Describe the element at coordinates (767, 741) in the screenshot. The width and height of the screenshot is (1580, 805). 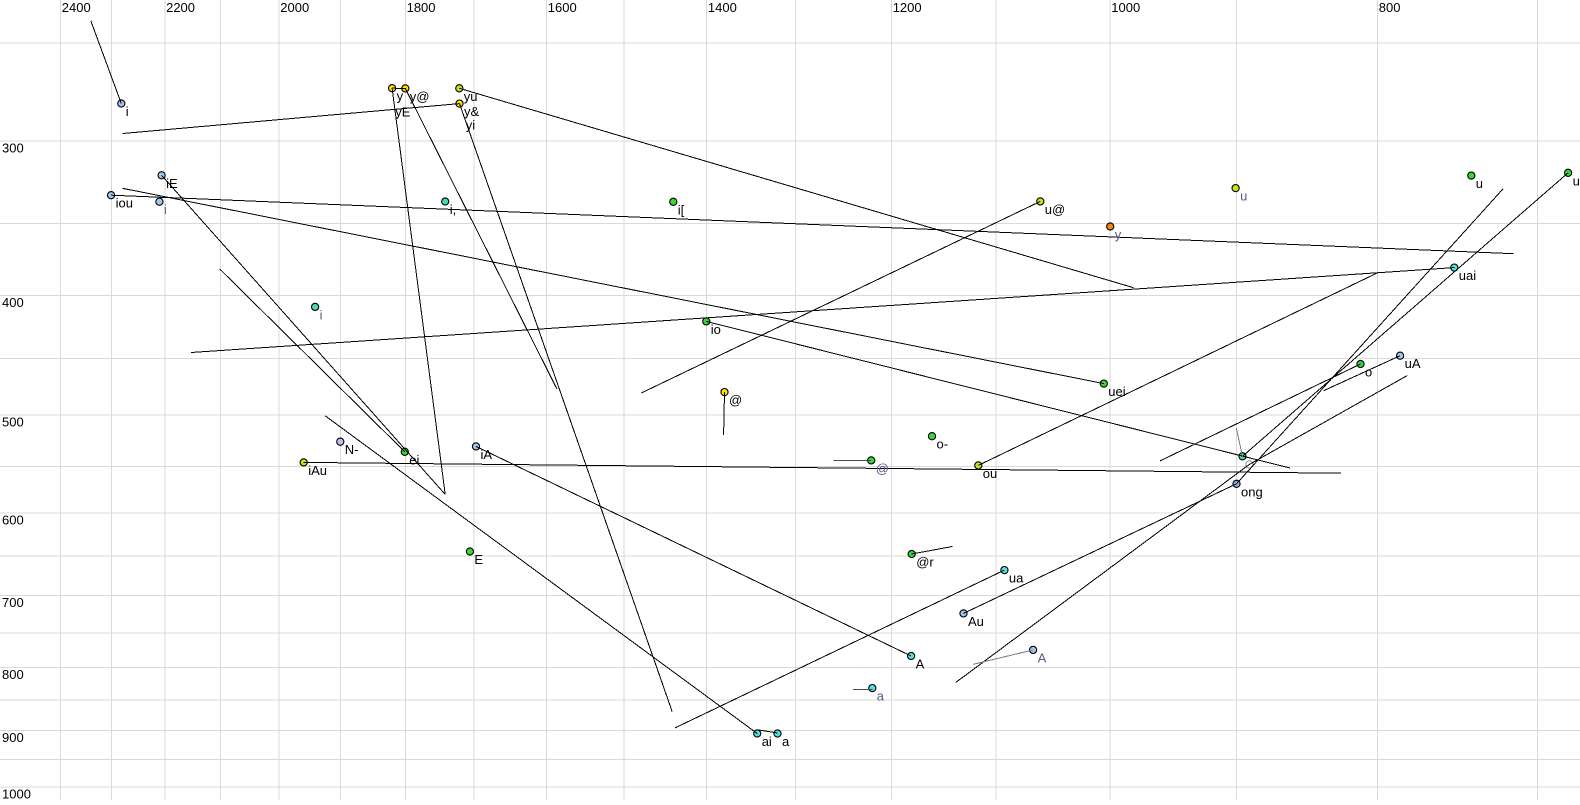
I see `svg-text: ai` at that location.